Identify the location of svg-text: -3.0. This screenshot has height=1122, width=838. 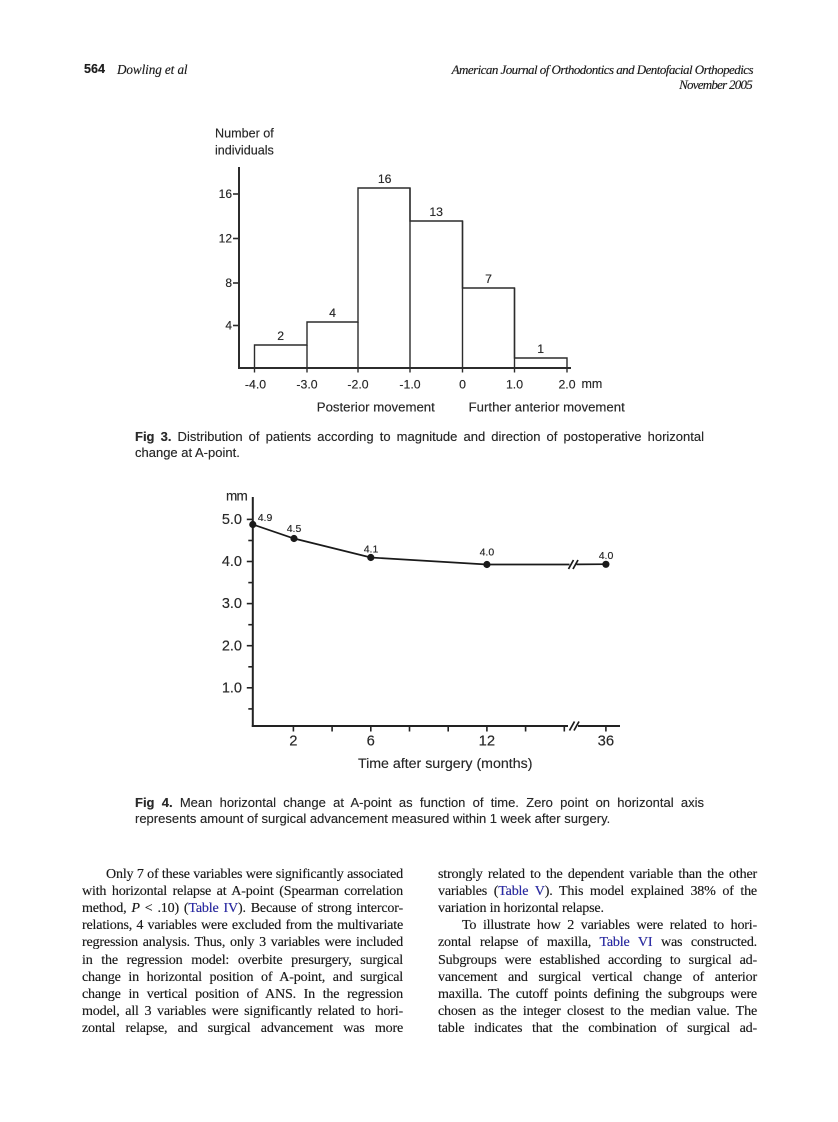
(306, 384).